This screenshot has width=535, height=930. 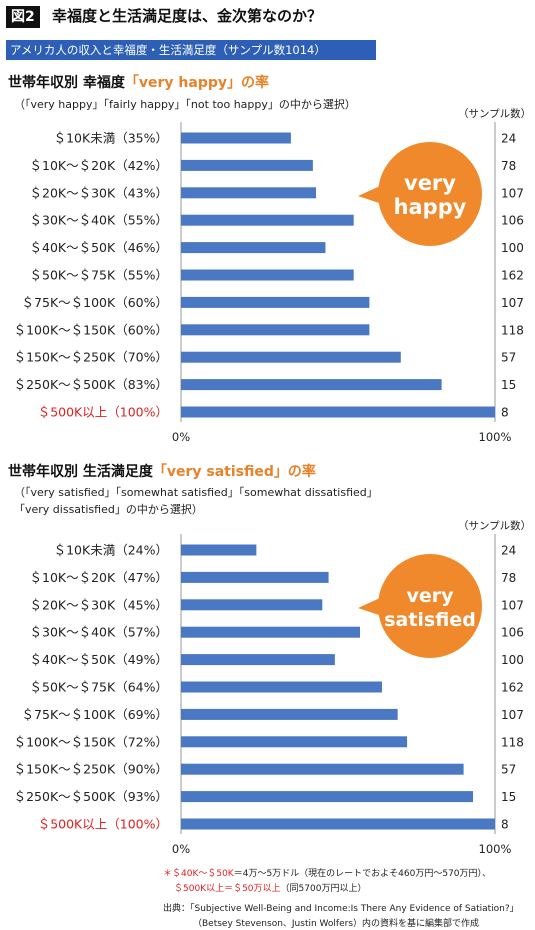 What do you see at coordinates (99, 632) in the screenshot?
I see `category-label: ＄30K〜＄40K（57%）` at bounding box center [99, 632].